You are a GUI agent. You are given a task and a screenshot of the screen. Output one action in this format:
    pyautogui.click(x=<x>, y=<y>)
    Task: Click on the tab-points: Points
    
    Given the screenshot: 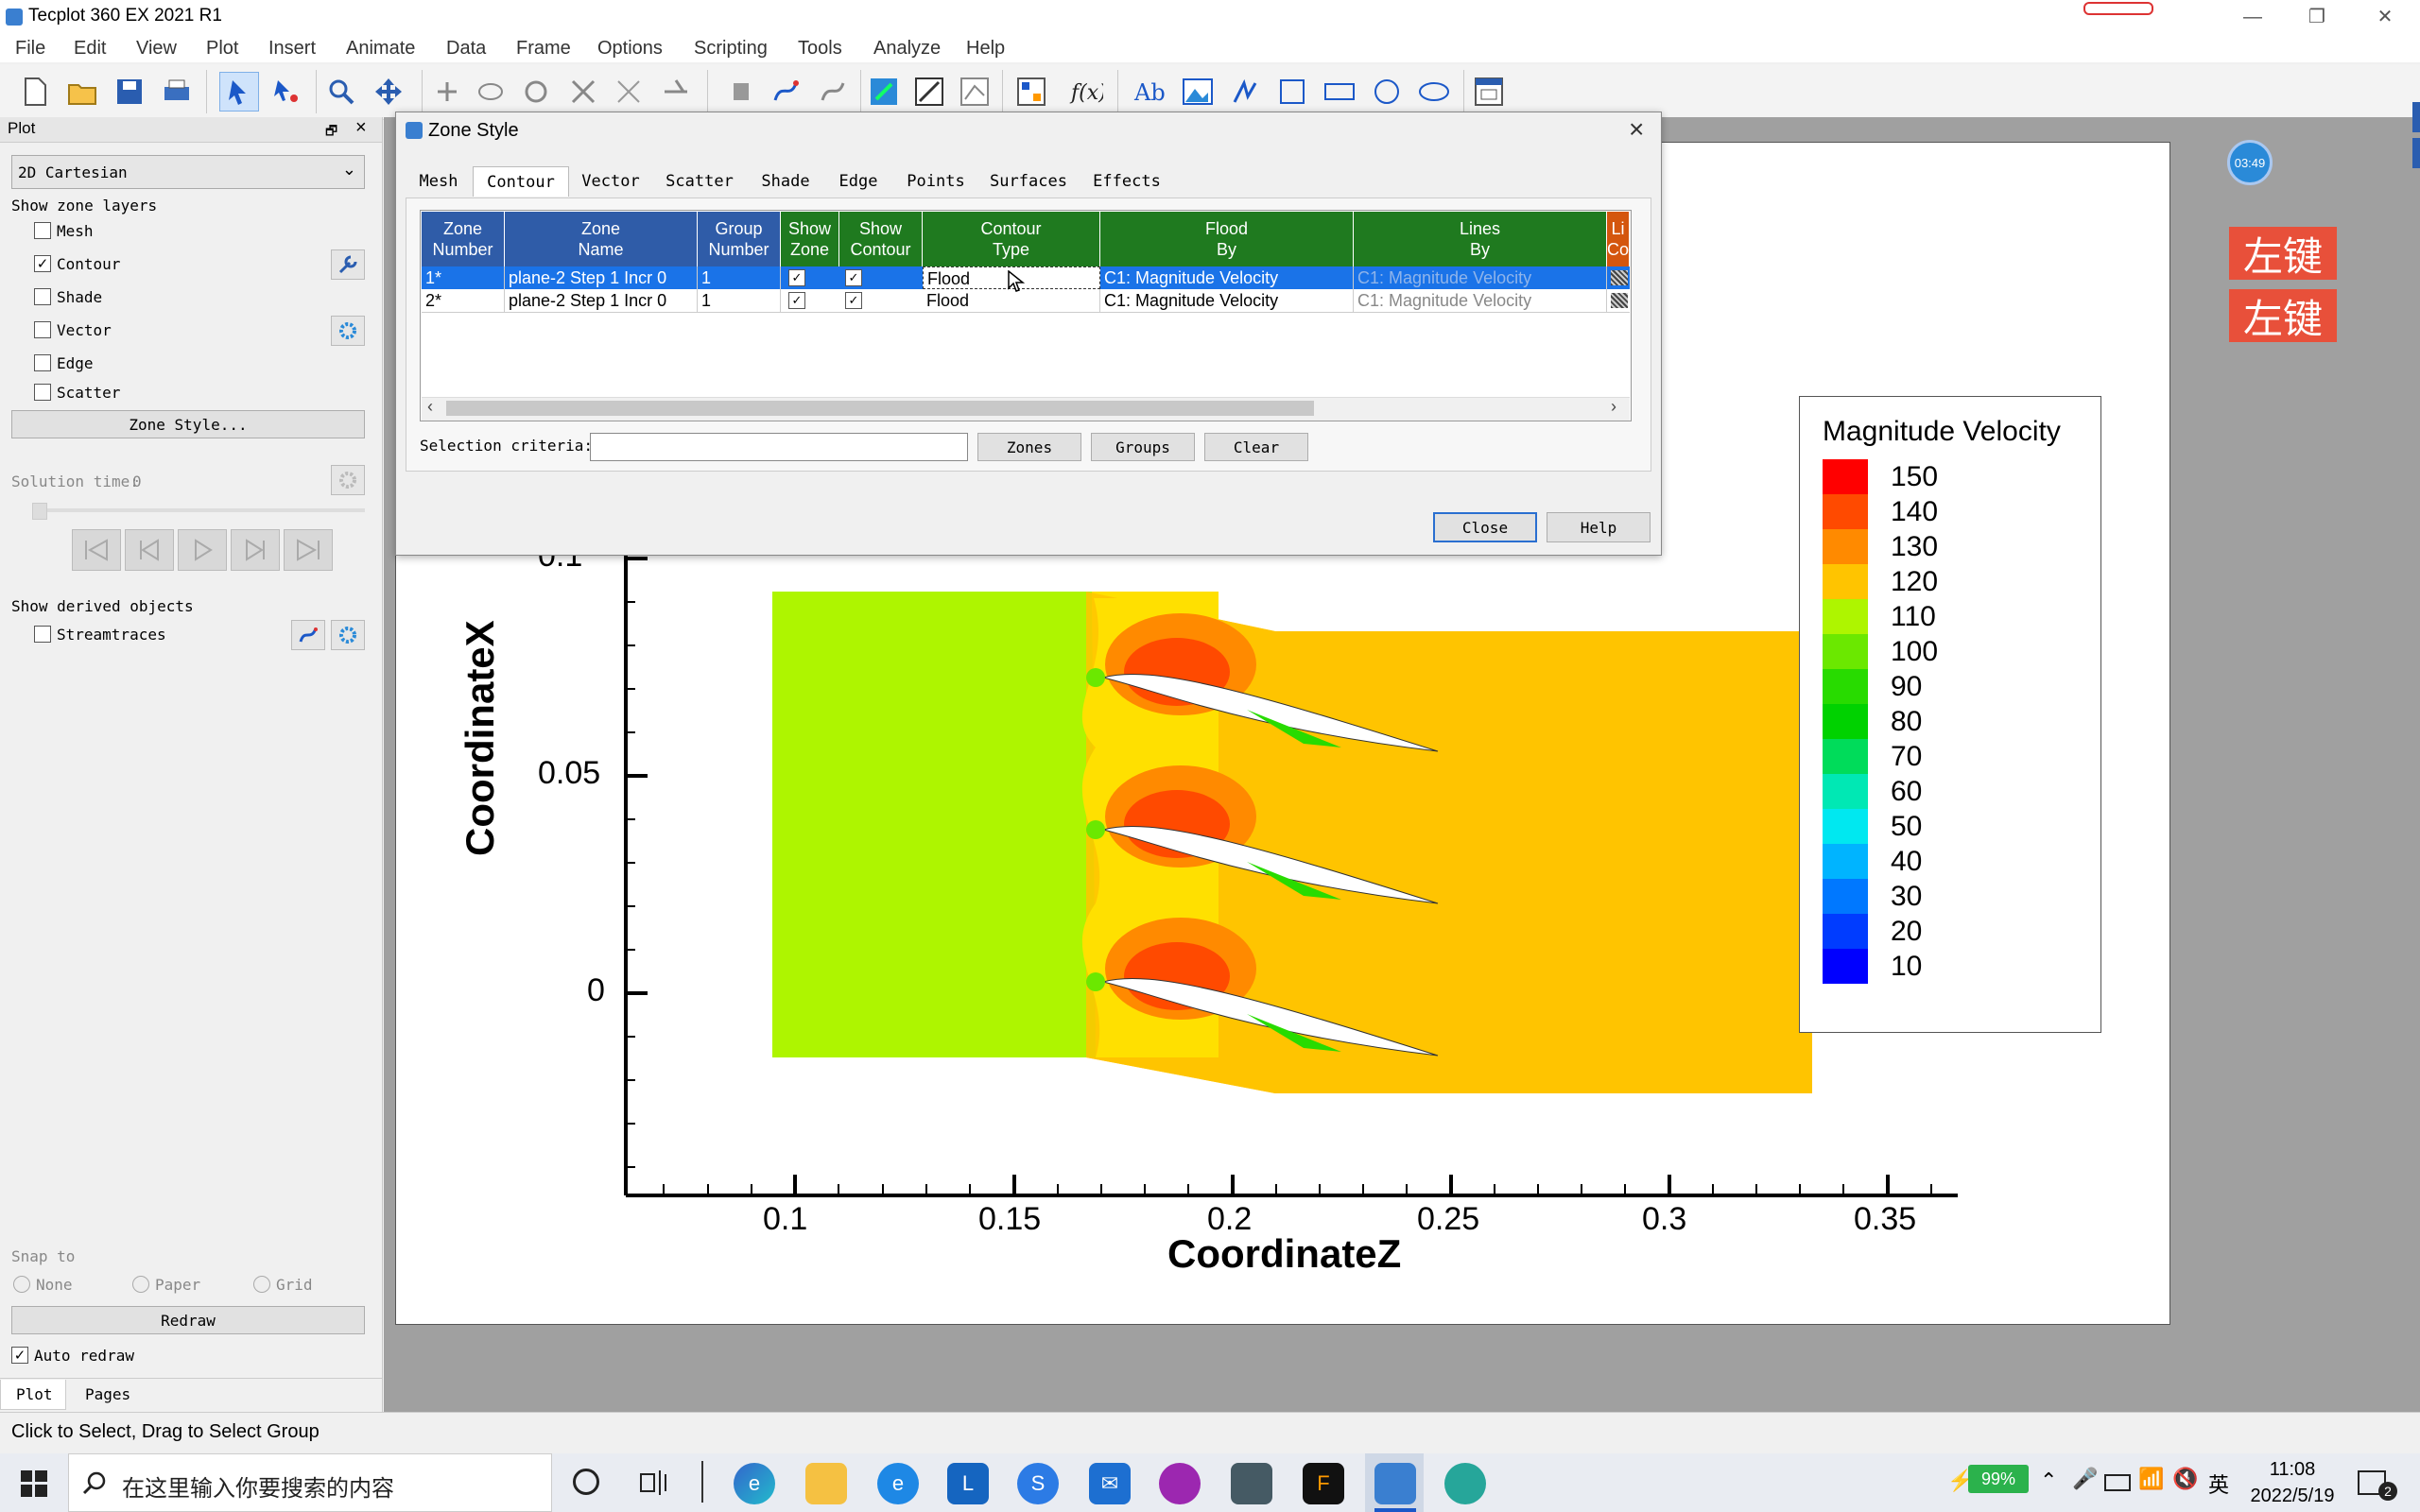 What is the action you would take?
    pyautogui.click(x=936, y=181)
    